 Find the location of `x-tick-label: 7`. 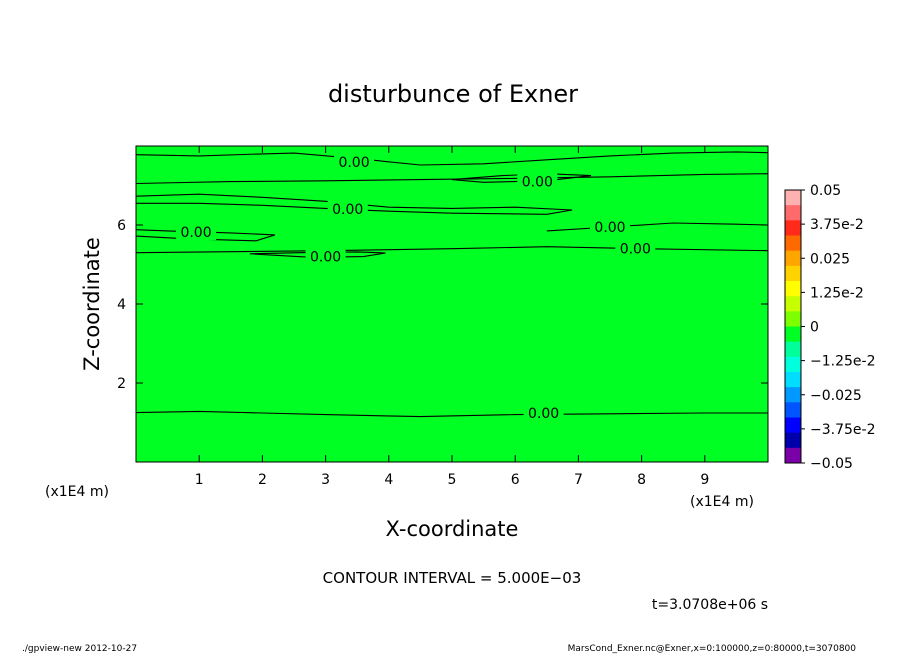

x-tick-label: 7 is located at coordinates (578, 480).